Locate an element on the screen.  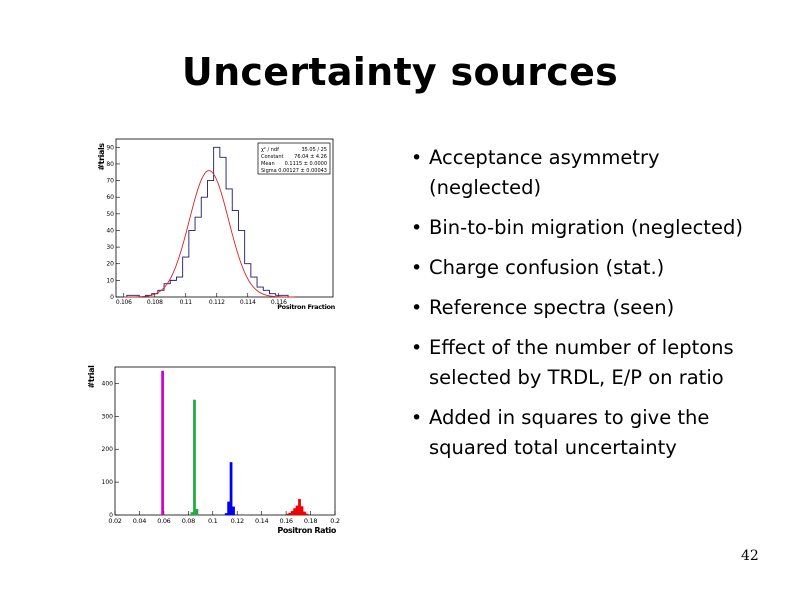
bullet-item: • Reference spectra (seen) is located at coordinates (590, 308).